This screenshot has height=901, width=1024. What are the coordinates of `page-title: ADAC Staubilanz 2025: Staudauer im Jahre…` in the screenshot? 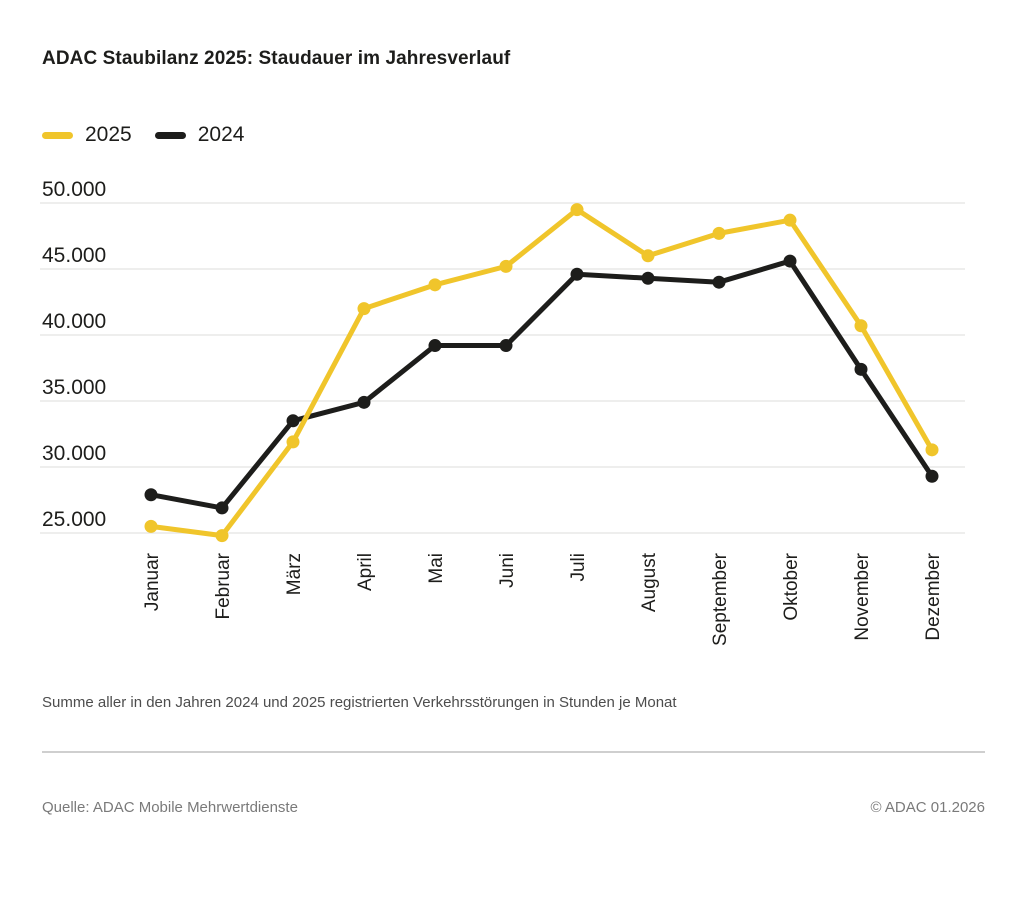 It's located at (276, 58).